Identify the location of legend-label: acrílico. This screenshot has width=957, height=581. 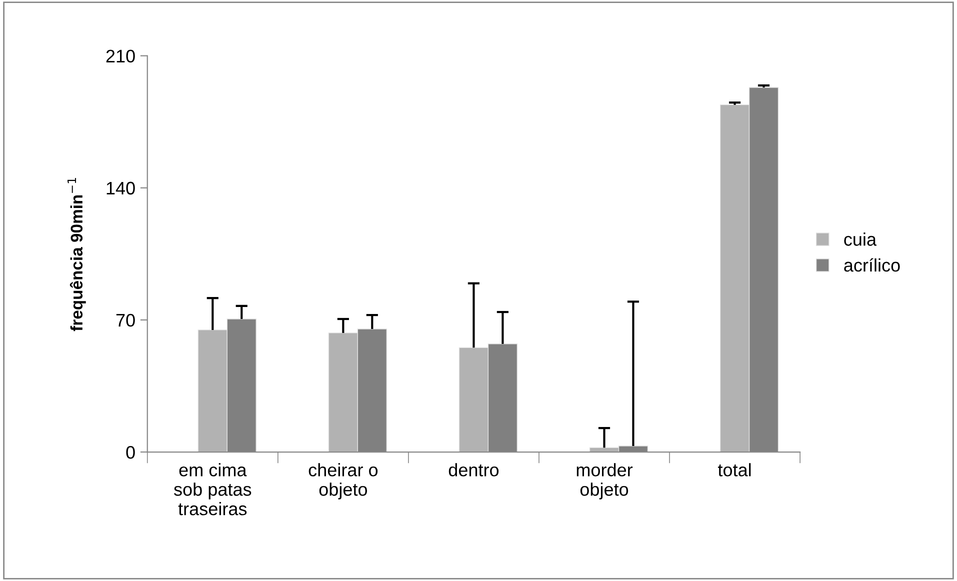
(872, 265).